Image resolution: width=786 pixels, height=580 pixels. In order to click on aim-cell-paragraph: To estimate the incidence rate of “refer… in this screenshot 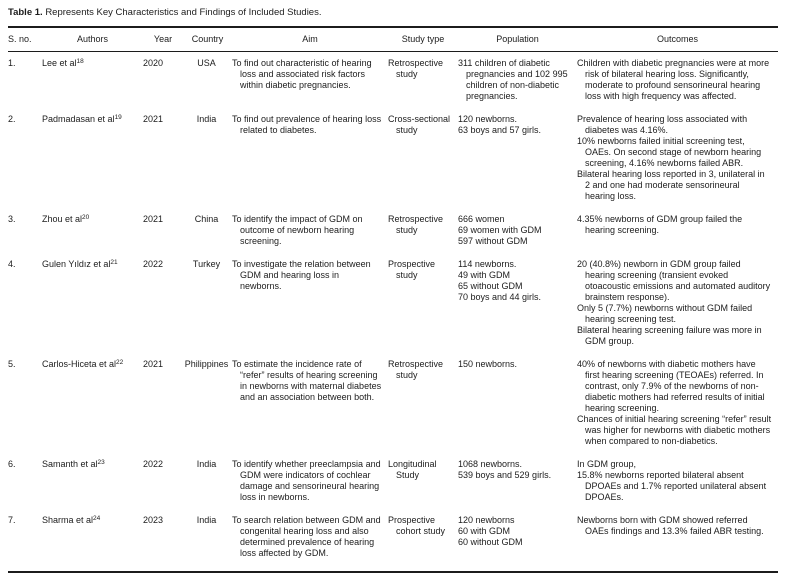, I will do `click(307, 380)`.